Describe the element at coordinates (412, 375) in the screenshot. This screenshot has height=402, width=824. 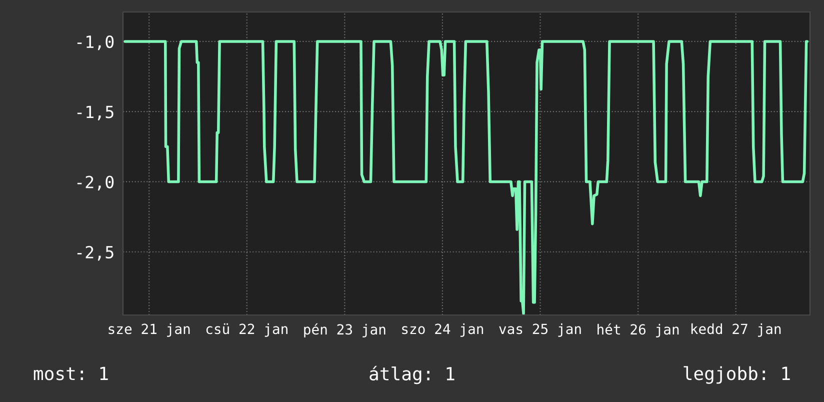
I see `text: átlag: 1` at that location.